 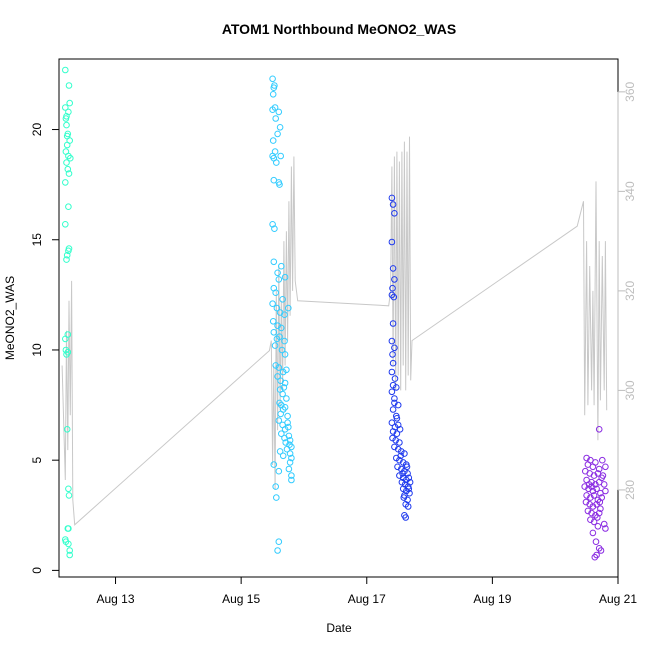 What do you see at coordinates (339, 628) in the screenshot?
I see `x-axis-label: Date` at bounding box center [339, 628].